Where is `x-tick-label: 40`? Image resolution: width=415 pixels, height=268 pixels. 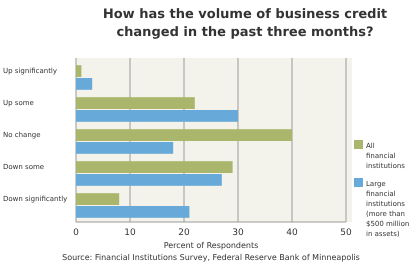 x-tick-label: 40 is located at coordinates (292, 233).